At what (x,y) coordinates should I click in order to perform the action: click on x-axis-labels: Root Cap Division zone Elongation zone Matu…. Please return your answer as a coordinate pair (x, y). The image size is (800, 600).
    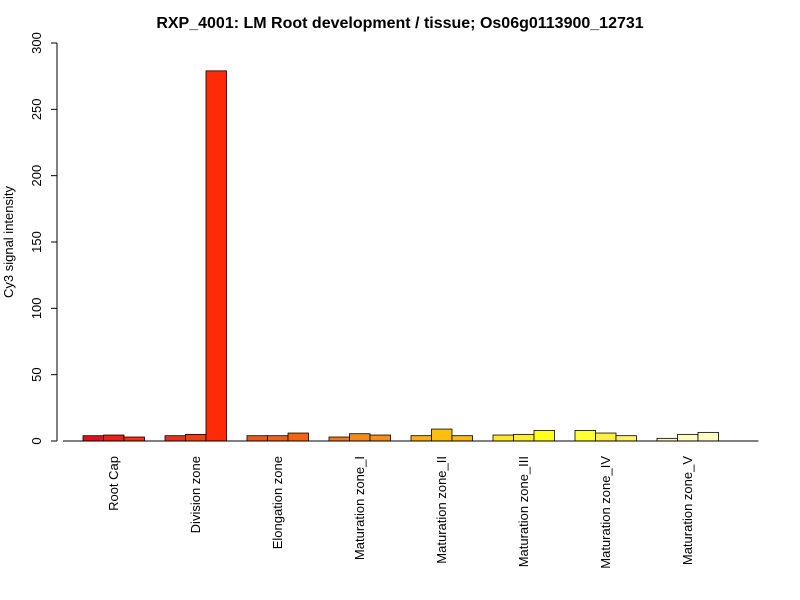
    Looking at the image, I should click on (400, 512).